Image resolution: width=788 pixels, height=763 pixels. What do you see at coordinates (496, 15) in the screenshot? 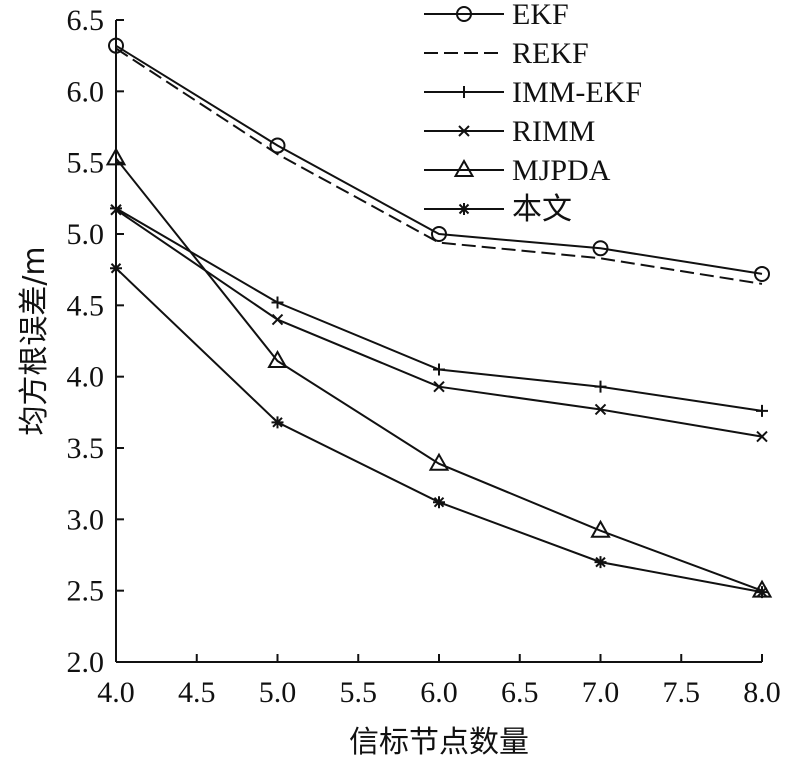
I see `legend-item: EKF` at bounding box center [496, 15].